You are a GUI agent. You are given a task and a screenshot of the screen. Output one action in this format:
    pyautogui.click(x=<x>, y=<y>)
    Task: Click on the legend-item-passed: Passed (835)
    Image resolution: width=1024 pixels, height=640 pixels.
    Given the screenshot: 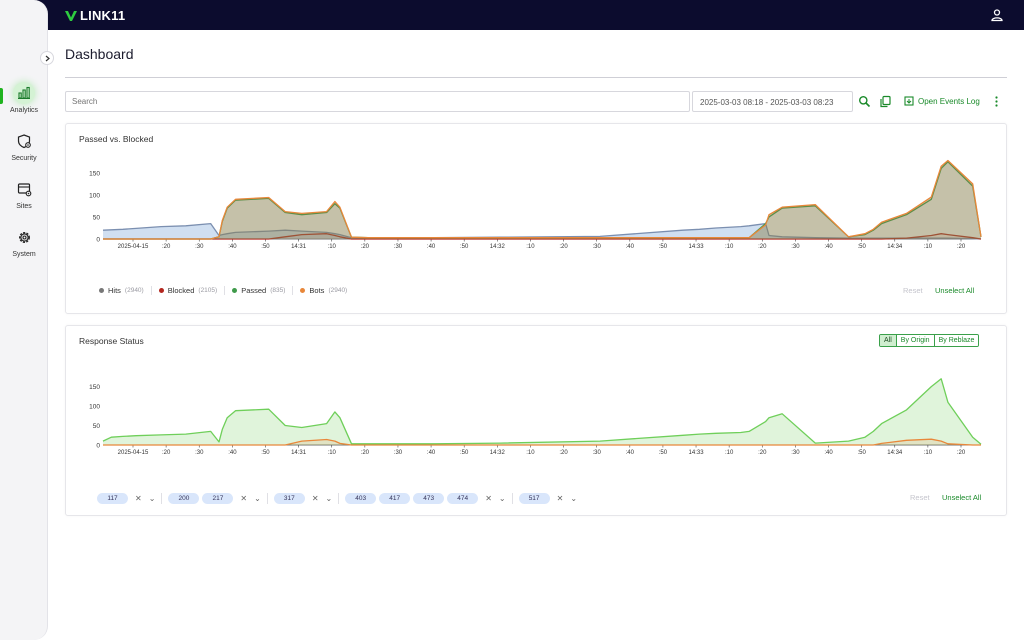 What is the action you would take?
    pyautogui.click(x=259, y=290)
    